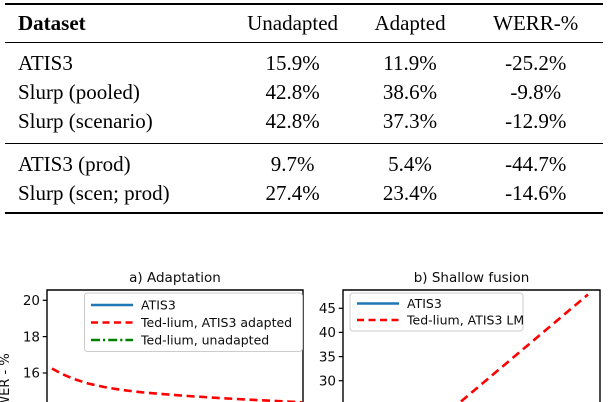 The width and height of the screenshot is (608, 402). I want to click on right-ytick-label: 45, so click(327, 309).